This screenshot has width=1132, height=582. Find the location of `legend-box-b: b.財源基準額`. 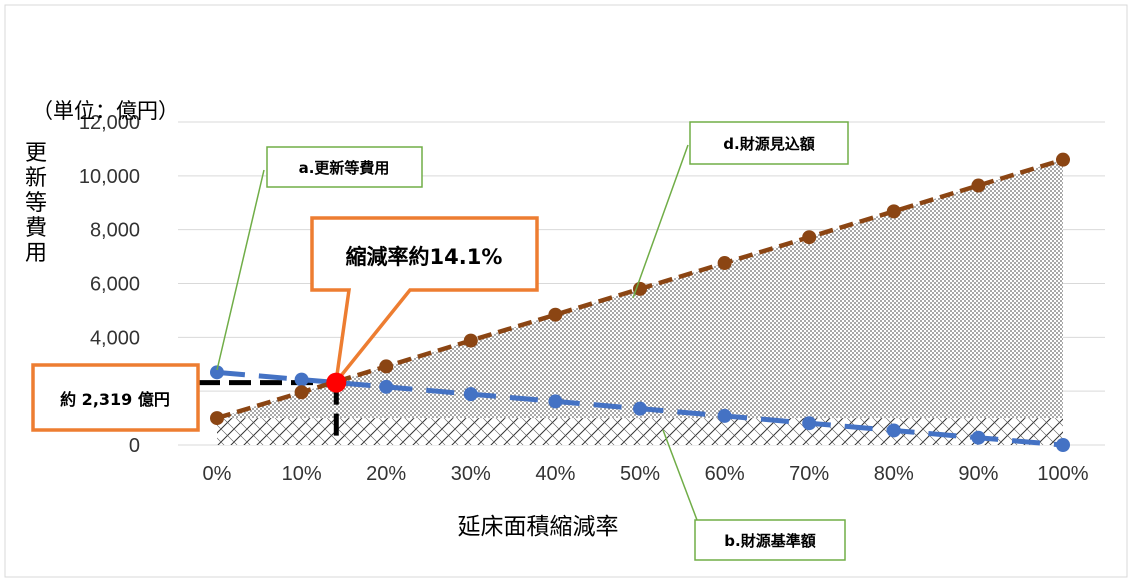

legend-box-b: b.財源基準額 is located at coordinates (770, 540).